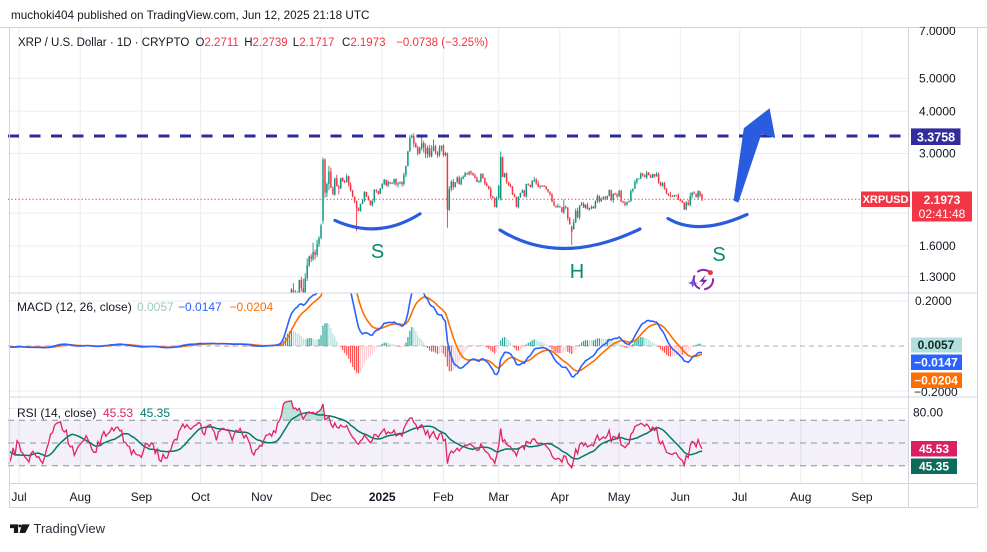  What do you see at coordinates (577, 272) in the screenshot?
I see `svg-text: H` at bounding box center [577, 272].